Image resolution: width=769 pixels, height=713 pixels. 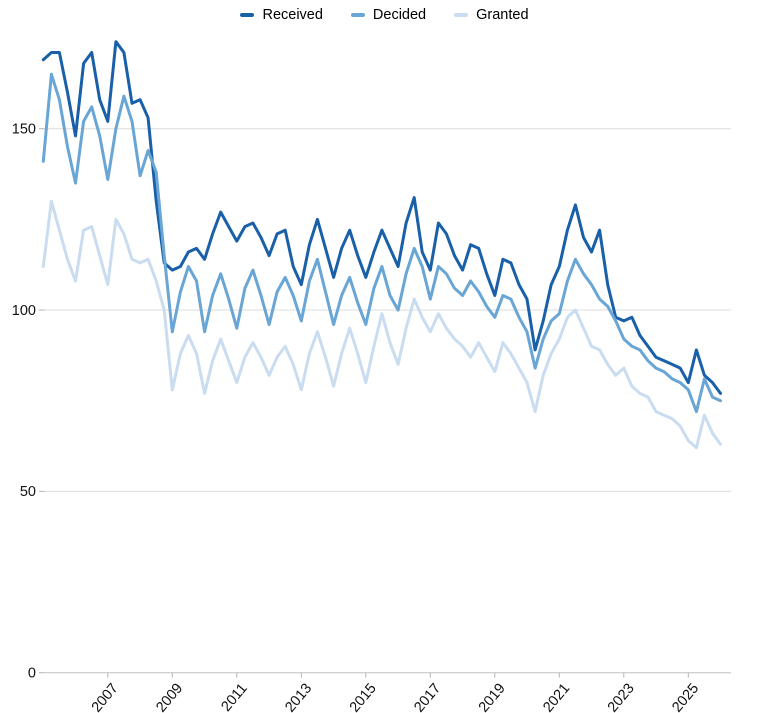 What do you see at coordinates (461, 15) in the screenshot?
I see `granted-swatch` at bounding box center [461, 15].